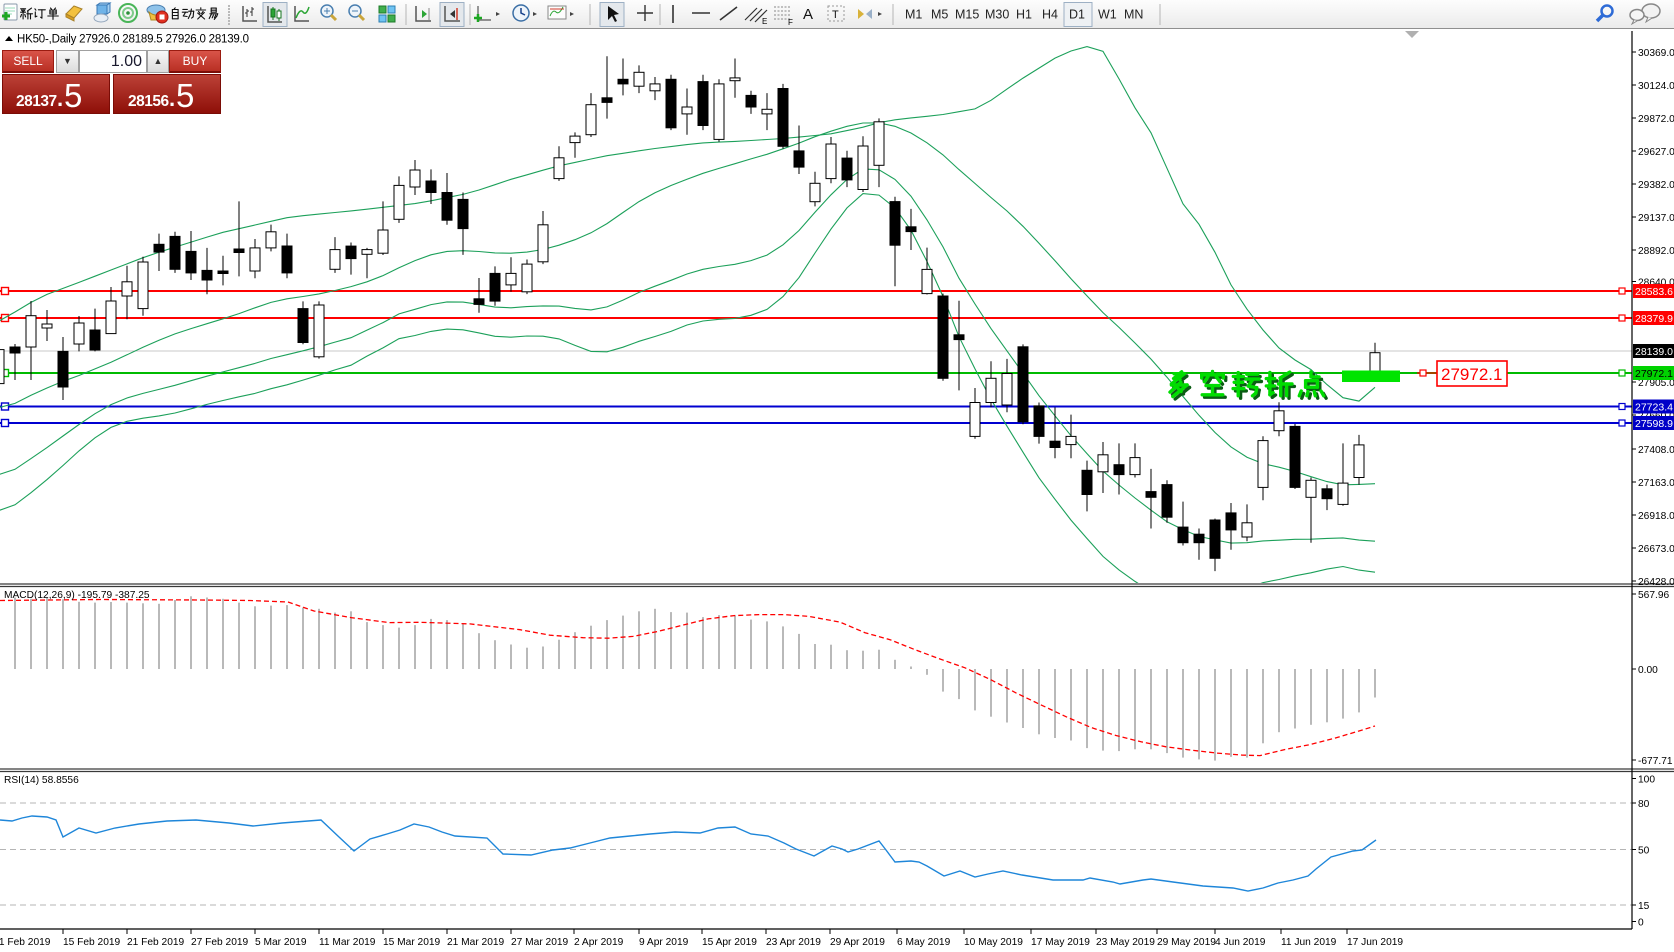 This screenshot has width=1674, height=952. Describe the element at coordinates (857, 942) in the screenshot. I see `svg-text: 29 Apr 2019` at that location.